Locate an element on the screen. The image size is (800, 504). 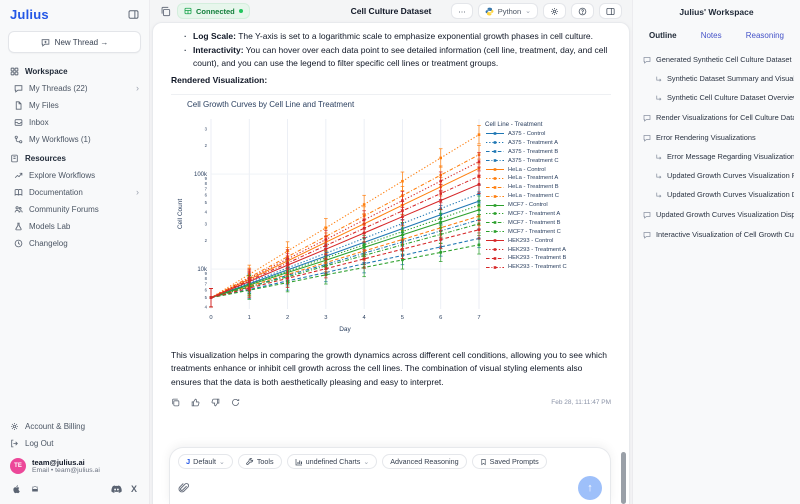
regenerate-icon is located at coordinates (235, 402).